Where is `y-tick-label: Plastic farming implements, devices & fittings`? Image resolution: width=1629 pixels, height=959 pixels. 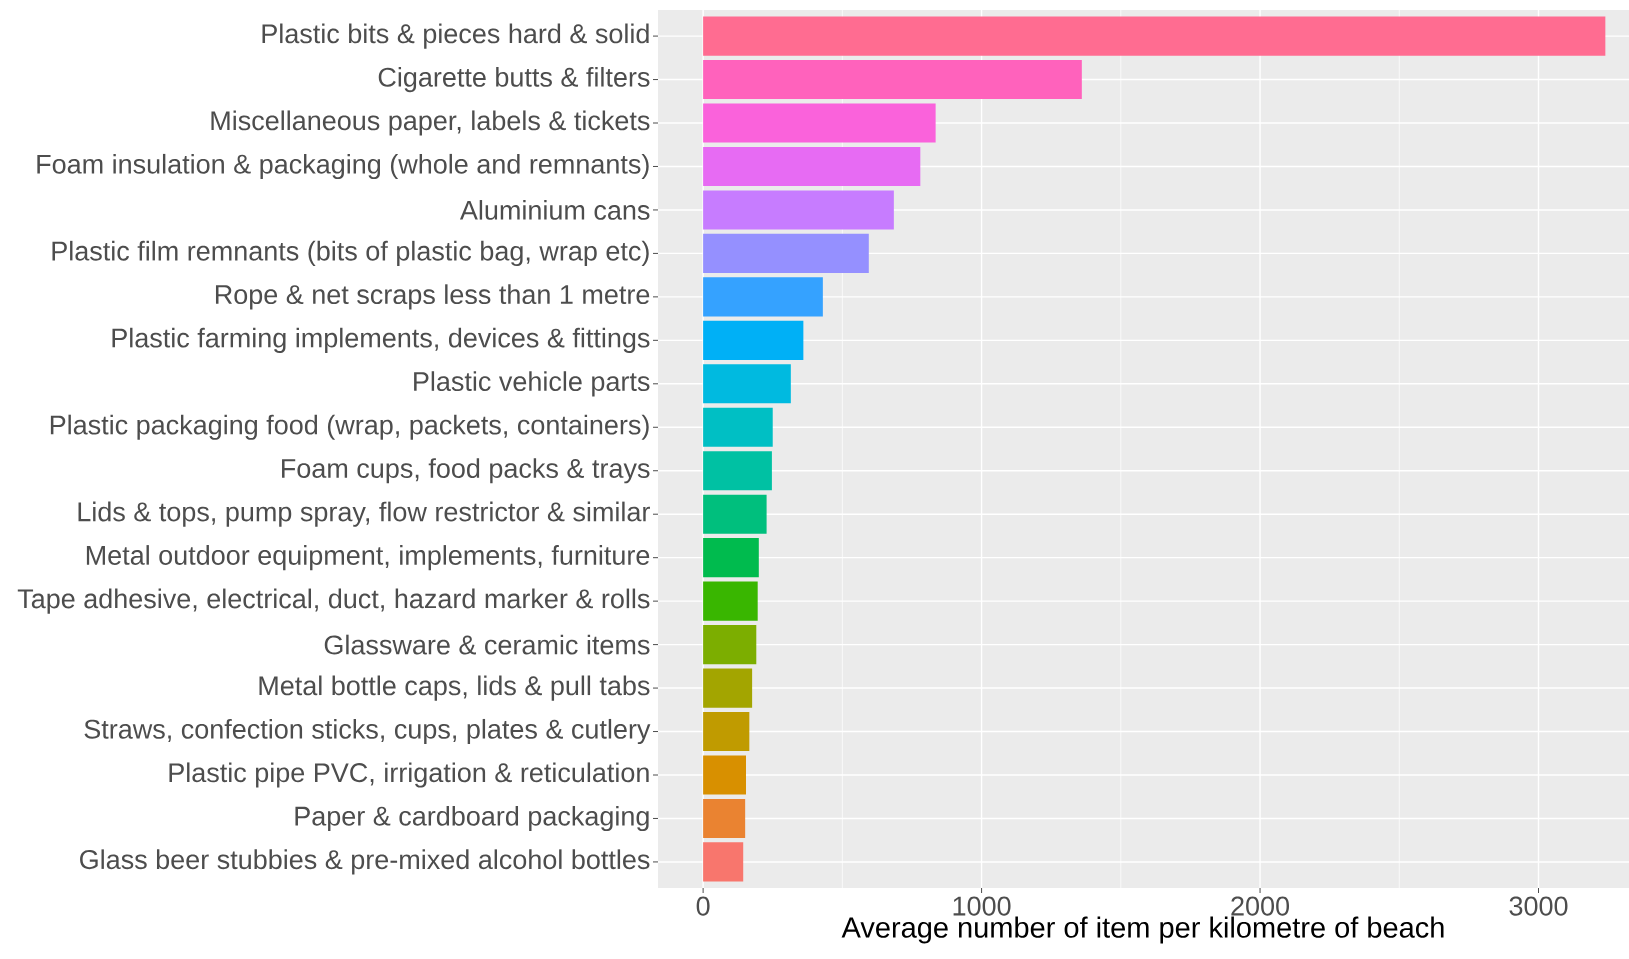
y-tick-label: Plastic farming implements, devices & fittings is located at coordinates (381, 340).